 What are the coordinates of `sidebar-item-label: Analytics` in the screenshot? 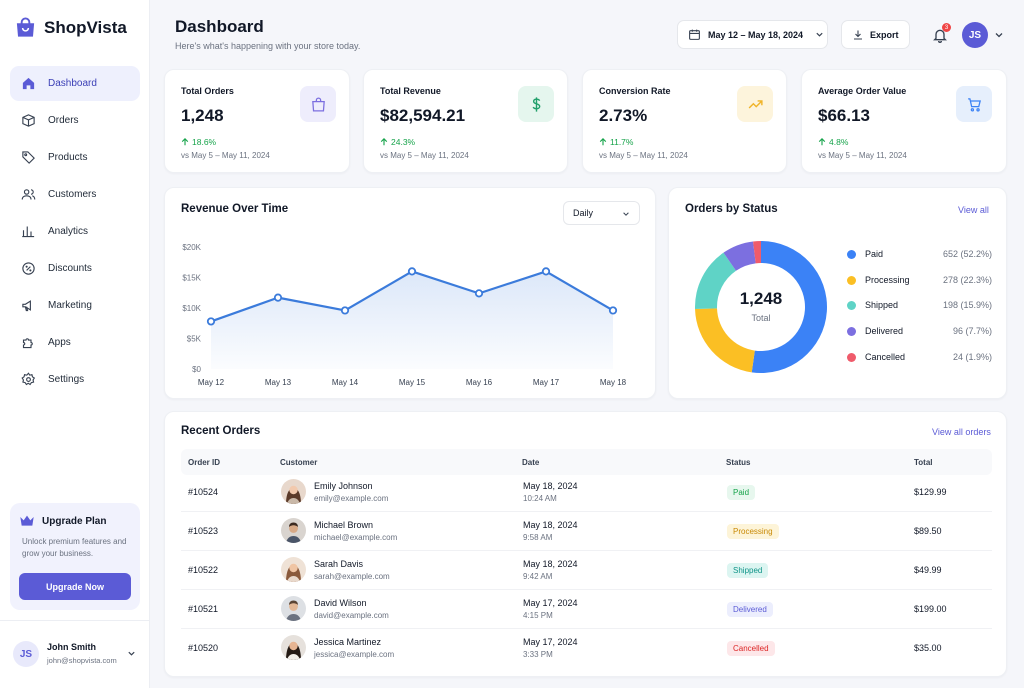 It's located at (68, 231).